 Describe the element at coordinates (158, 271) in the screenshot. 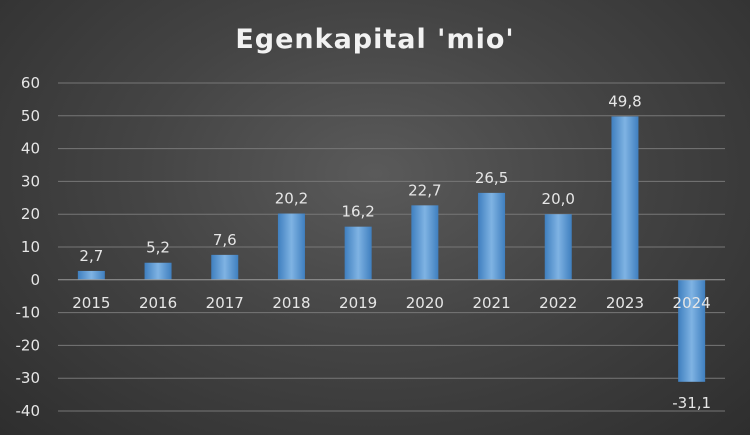

I see `bar-2016` at that location.